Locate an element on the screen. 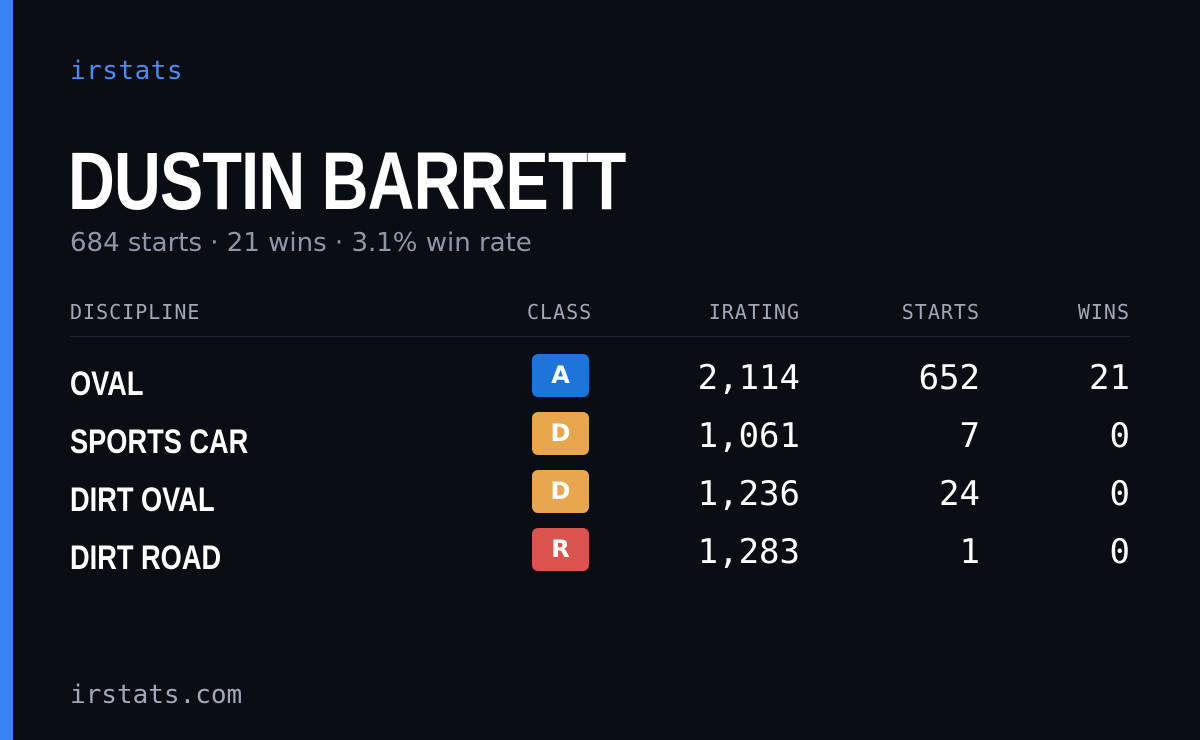  class-badge: R is located at coordinates (560, 549).